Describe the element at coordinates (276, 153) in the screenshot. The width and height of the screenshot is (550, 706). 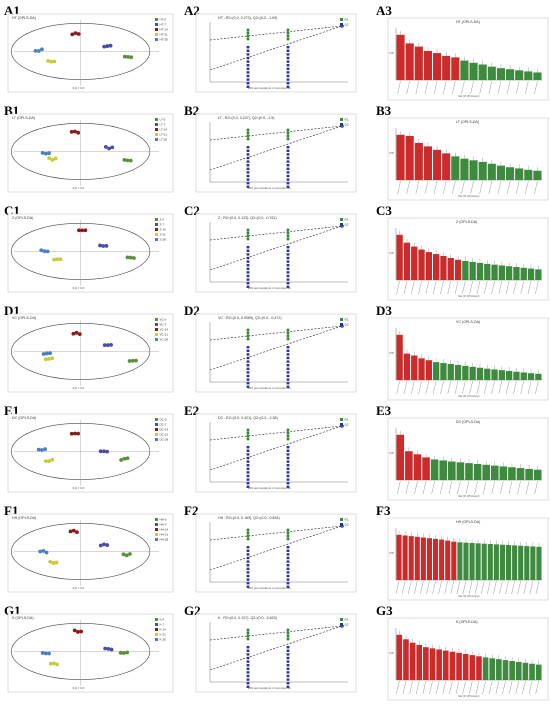
I see `perm-frame` at that location.